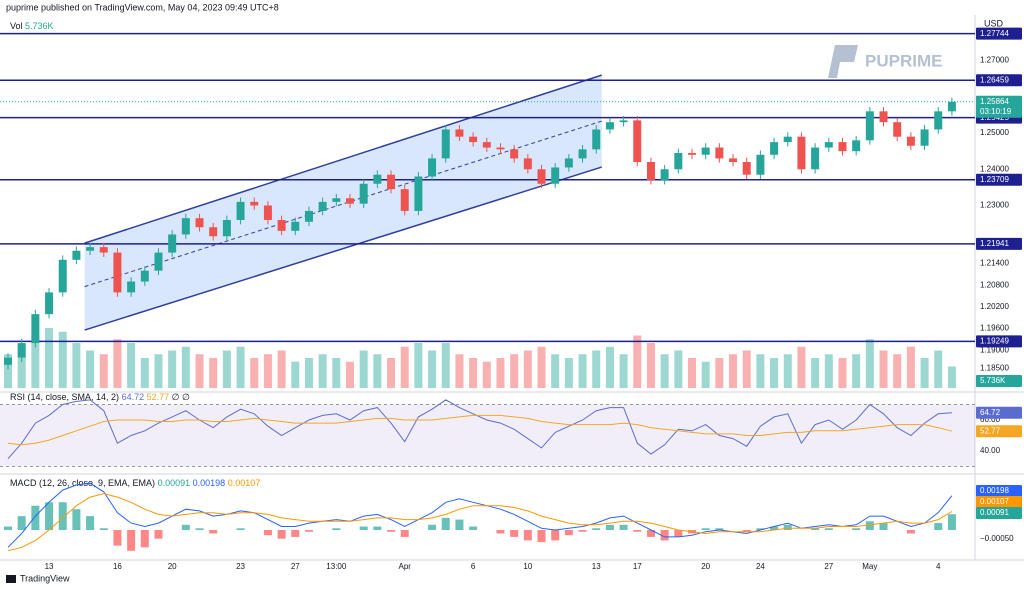 Image resolution: width=1024 pixels, height=589 pixels. Describe the element at coordinates (760, 566) in the screenshot. I see `x-tick-label: 24` at that location.